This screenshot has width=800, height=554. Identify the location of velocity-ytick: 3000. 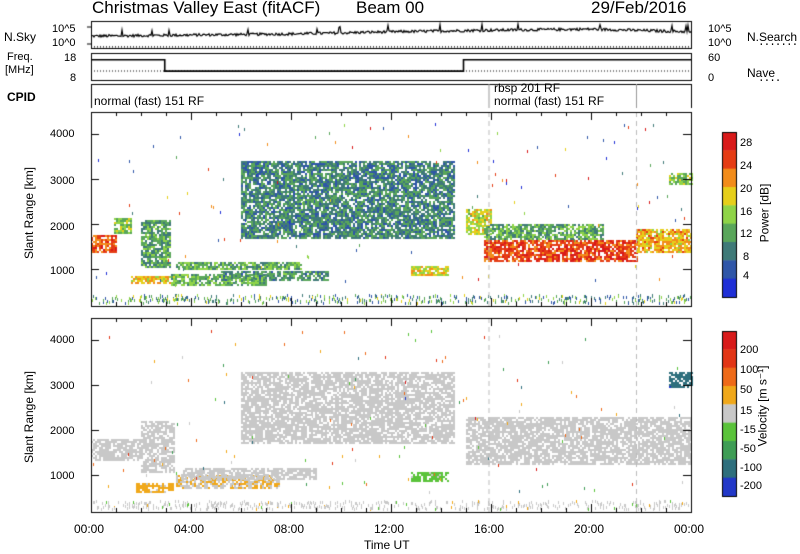
(62, 386).